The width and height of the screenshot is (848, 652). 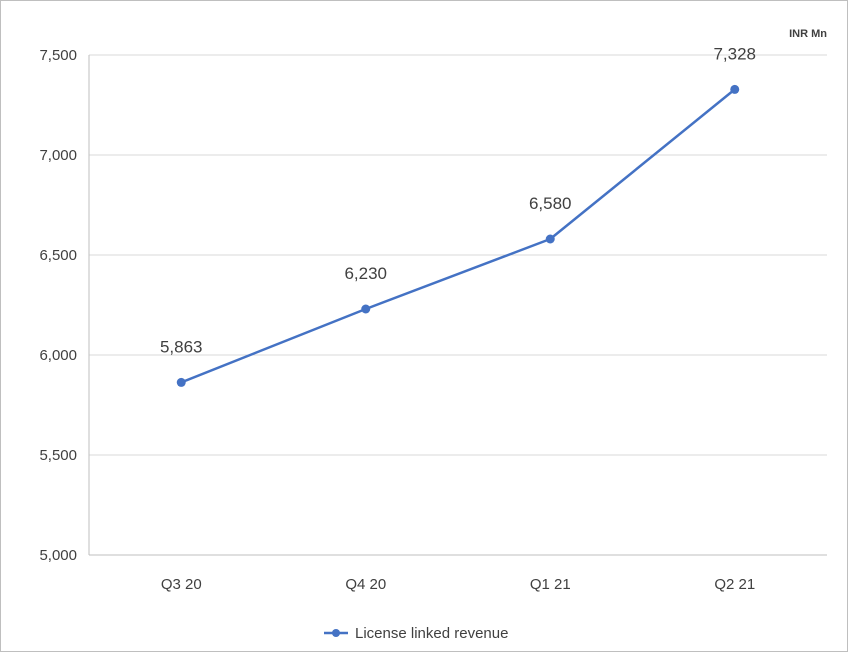 What do you see at coordinates (58, 55) in the screenshot?
I see `y-tick-label: 7,500` at bounding box center [58, 55].